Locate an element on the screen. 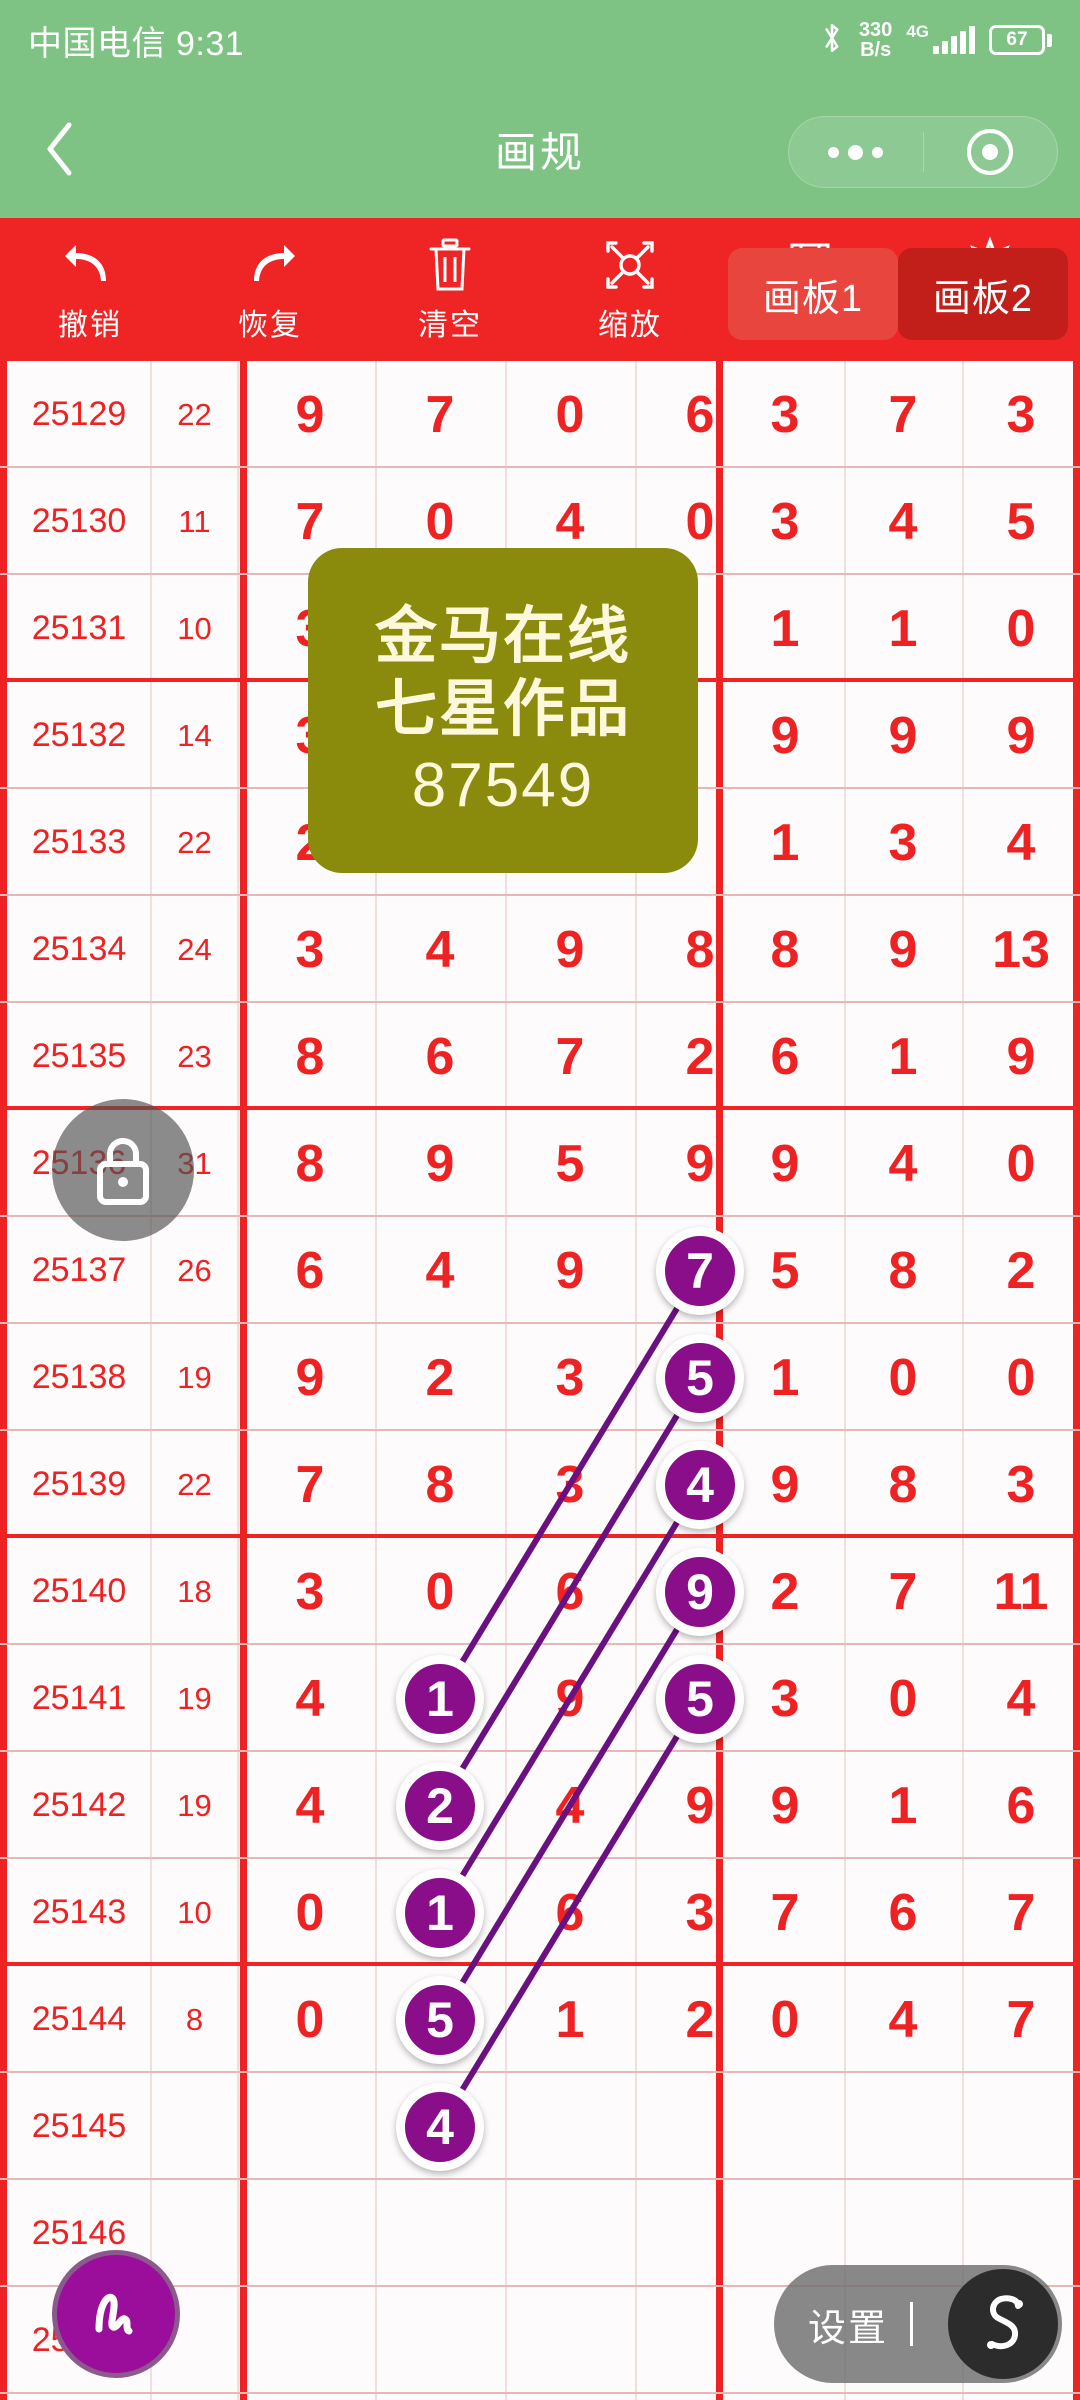 The image size is (1080, 2400). table-row: 25135 23 8 6 7 2 6 1 9 is located at coordinates (540, 1056).